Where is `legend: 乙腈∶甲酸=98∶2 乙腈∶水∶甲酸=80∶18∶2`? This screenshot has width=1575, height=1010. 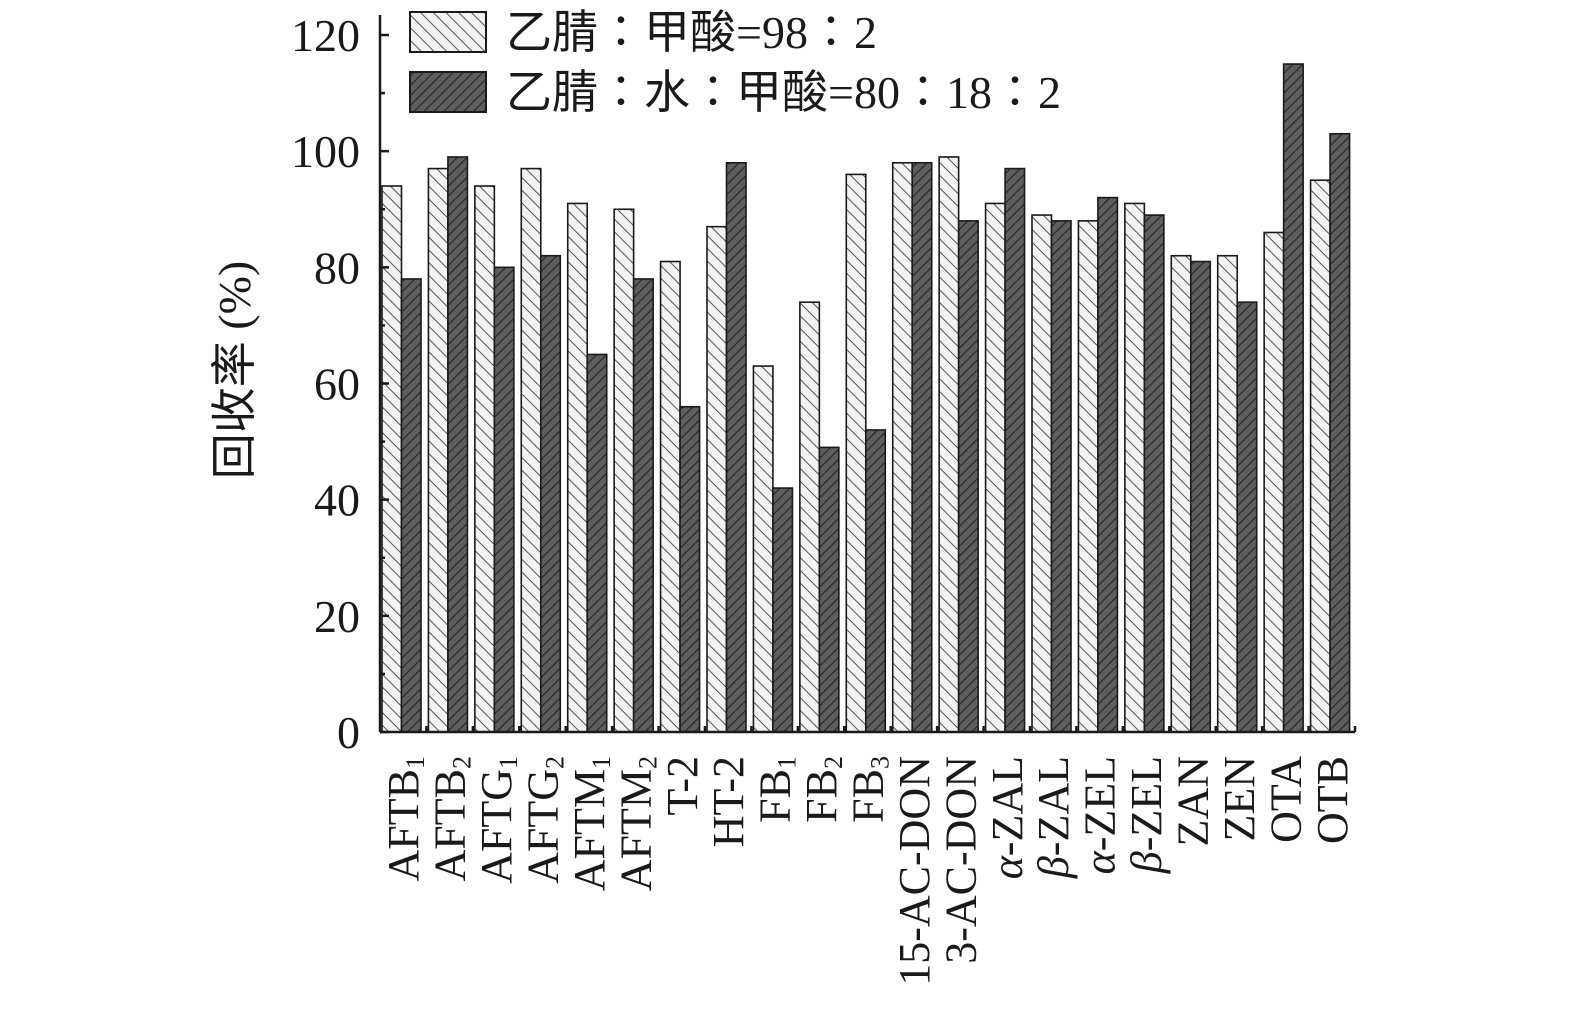 legend: 乙腈∶甲酸=98∶2 乙腈∶水∶甲酸=80∶18∶2 is located at coordinates (735, 62).